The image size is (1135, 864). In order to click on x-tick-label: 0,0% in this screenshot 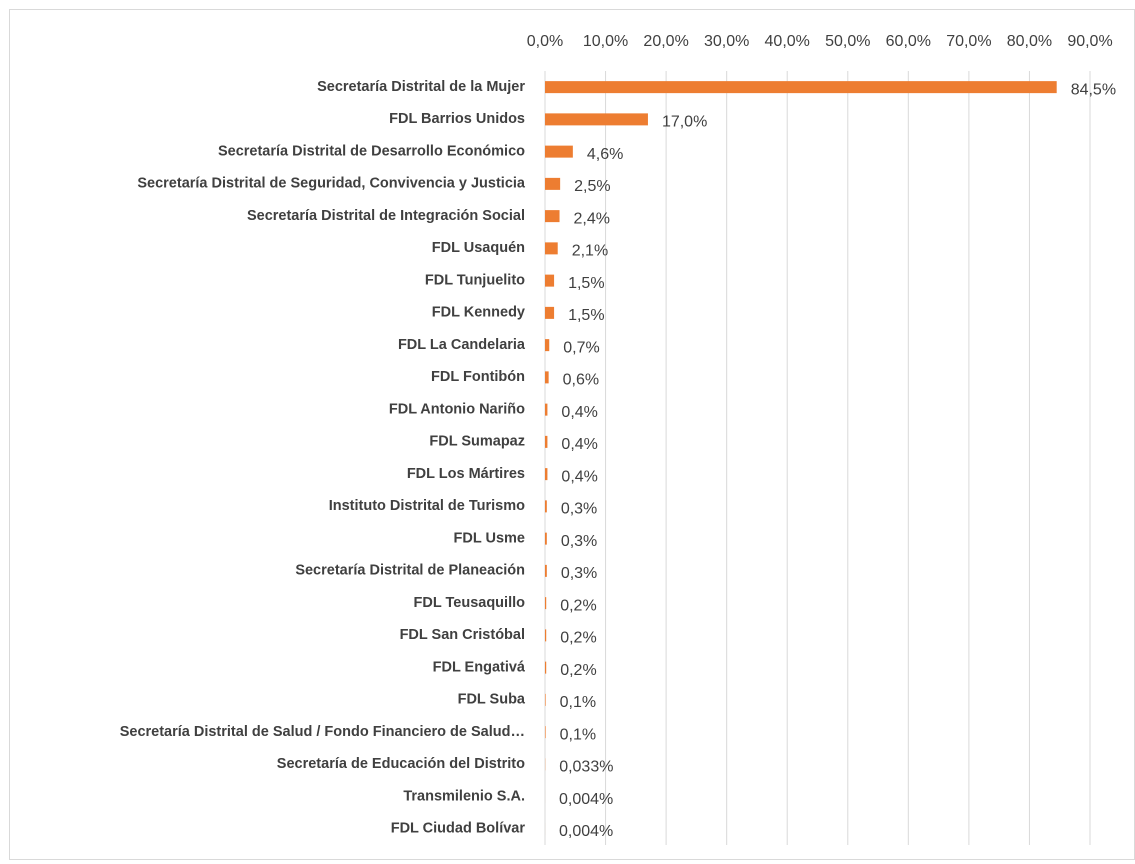, I will do `click(545, 41)`.